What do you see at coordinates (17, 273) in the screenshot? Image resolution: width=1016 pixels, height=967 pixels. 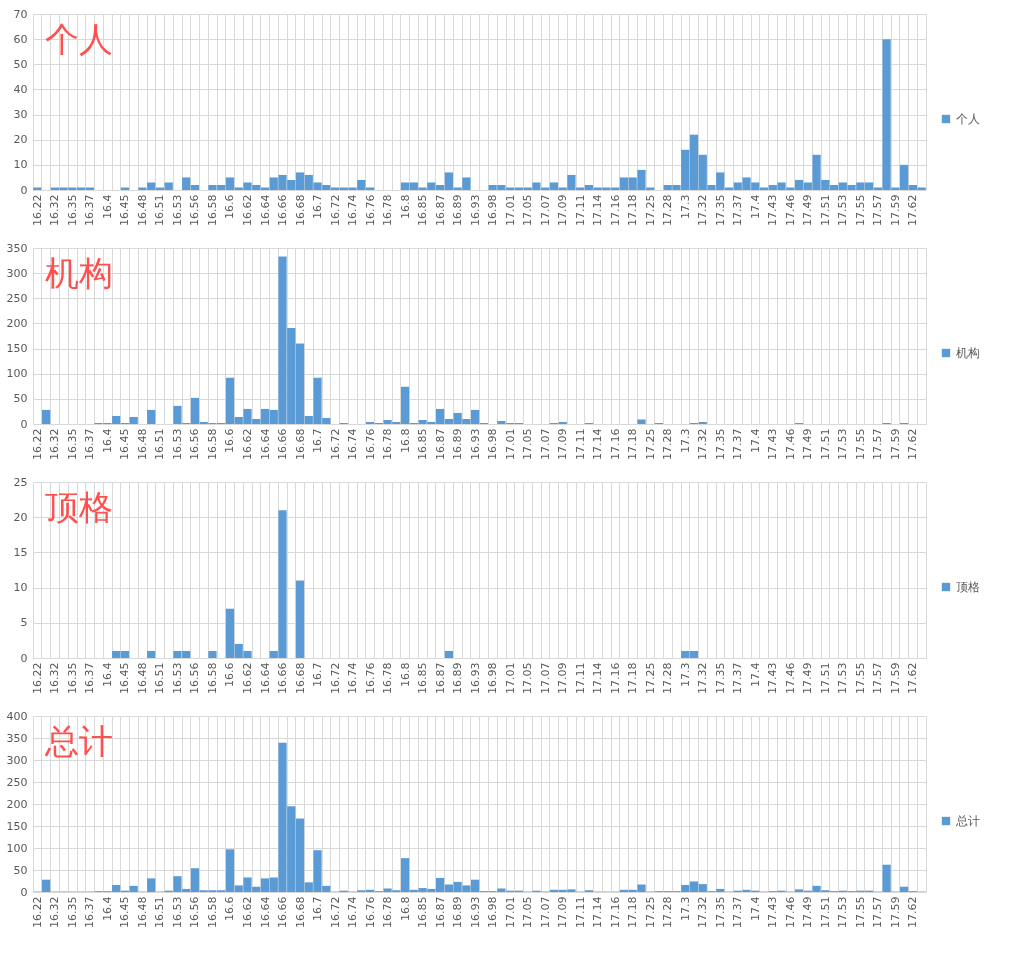 I see `y-tick-label: 300` at bounding box center [17, 273].